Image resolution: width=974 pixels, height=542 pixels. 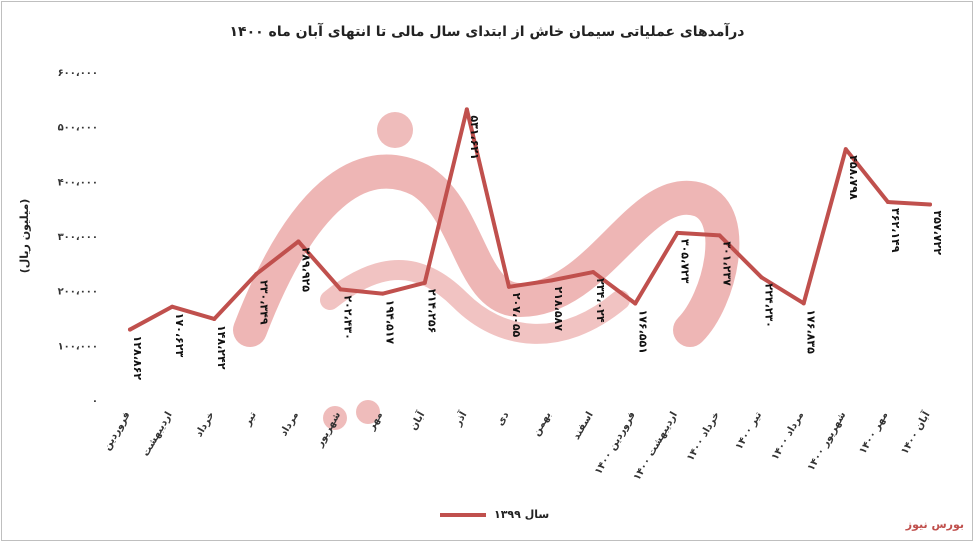 What do you see at coordinates (416, 421) in the screenshot?
I see `x-tick-label: آبان` at bounding box center [416, 421].